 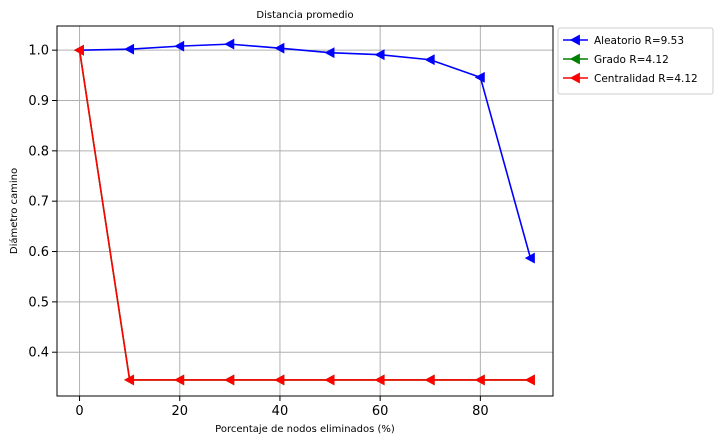 What do you see at coordinates (38, 51) in the screenshot?
I see `y-tick-label: 1.0` at bounding box center [38, 51].